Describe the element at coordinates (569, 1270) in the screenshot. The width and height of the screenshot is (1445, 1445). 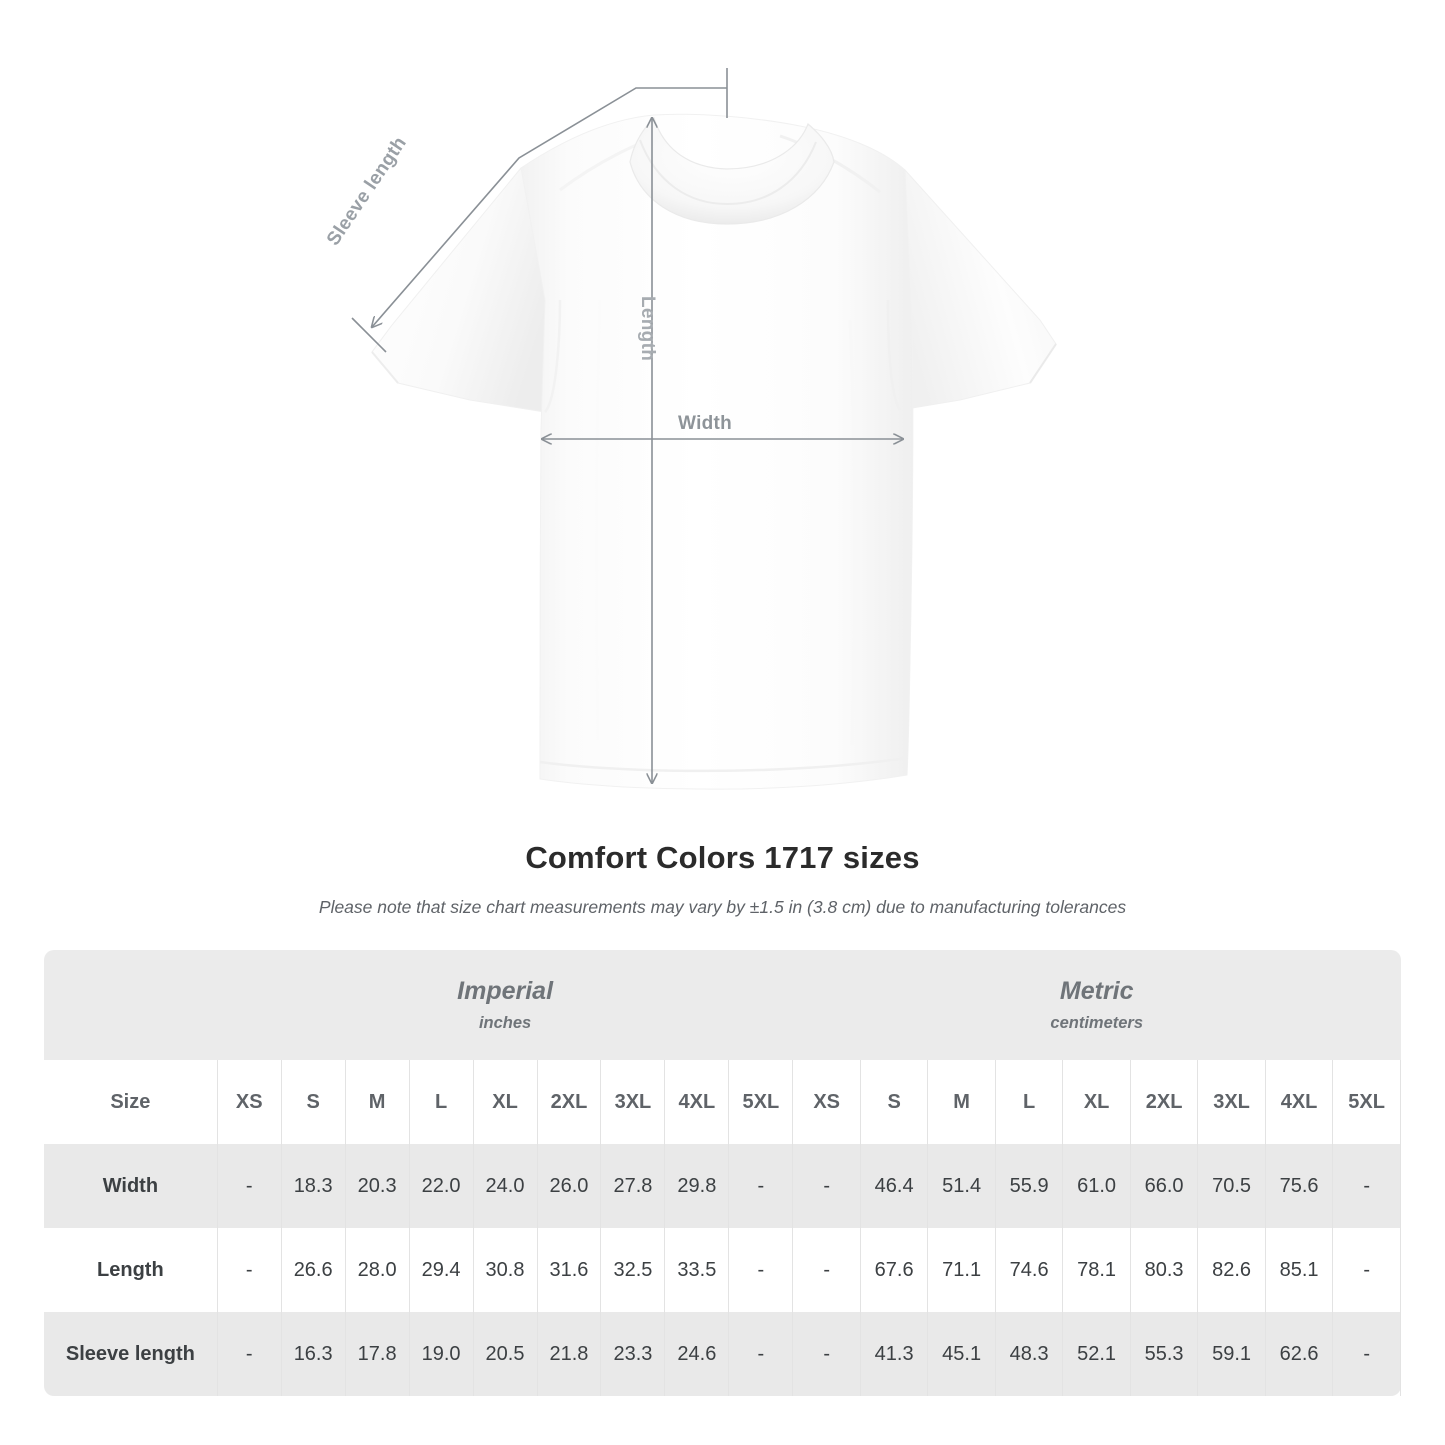
I see `cell-length-imperial-2xl: 31.6` at that location.